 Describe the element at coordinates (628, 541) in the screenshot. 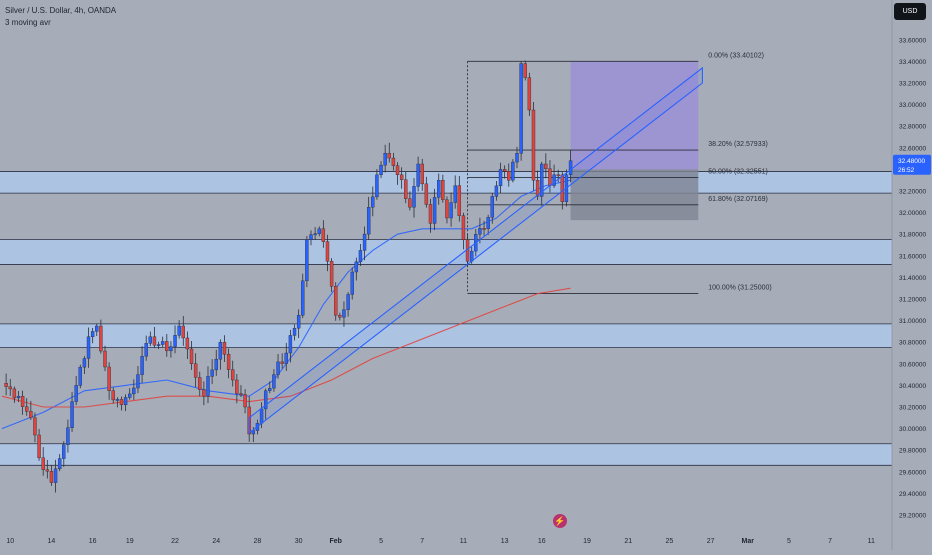

I see `x-tick-label: 21` at that location.